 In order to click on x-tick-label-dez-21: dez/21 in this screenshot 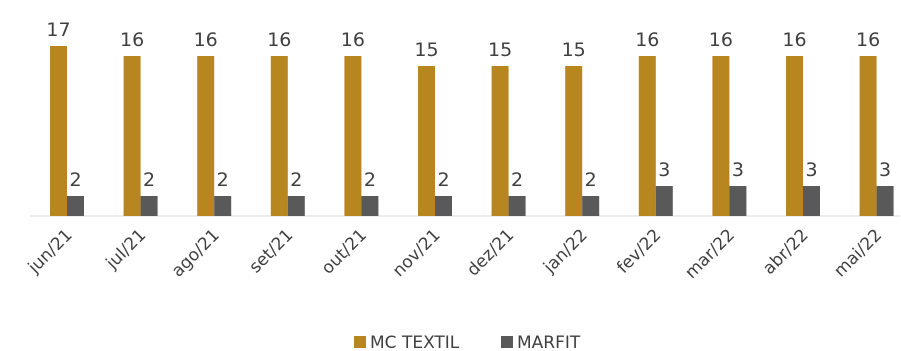, I will do `click(490, 252)`.